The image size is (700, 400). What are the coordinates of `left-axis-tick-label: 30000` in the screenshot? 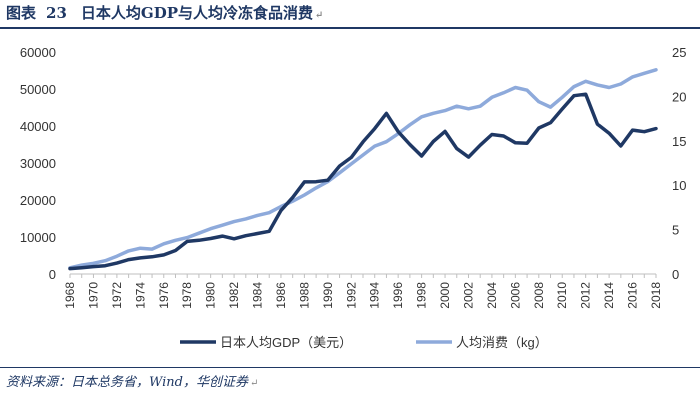 It's located at (38, 163).